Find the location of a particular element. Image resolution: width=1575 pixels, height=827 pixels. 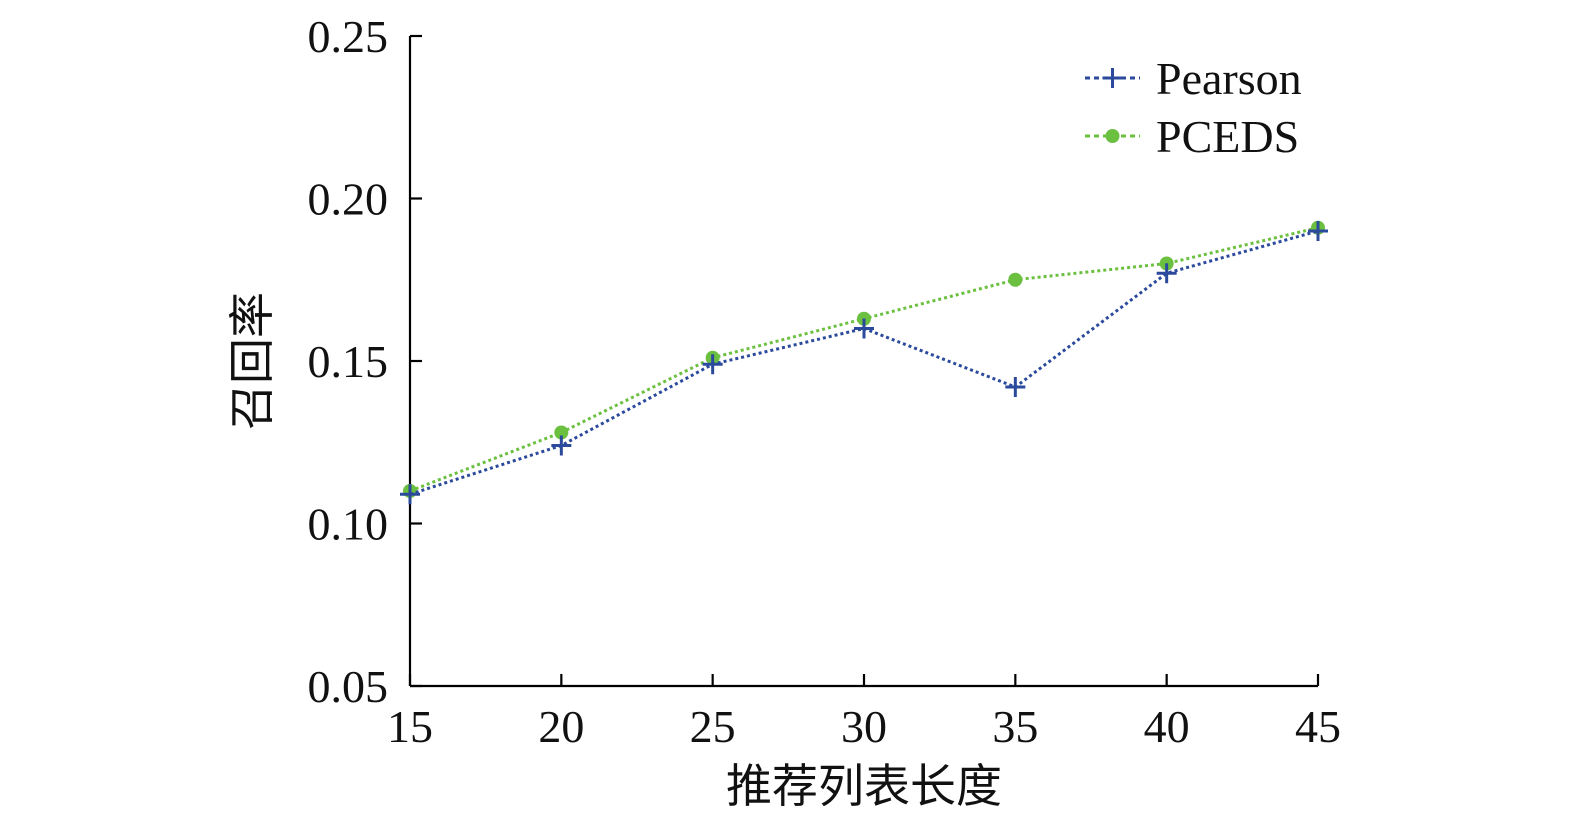

x-axis-title: 推荐列表长度 is located at coordinates (864, 786).